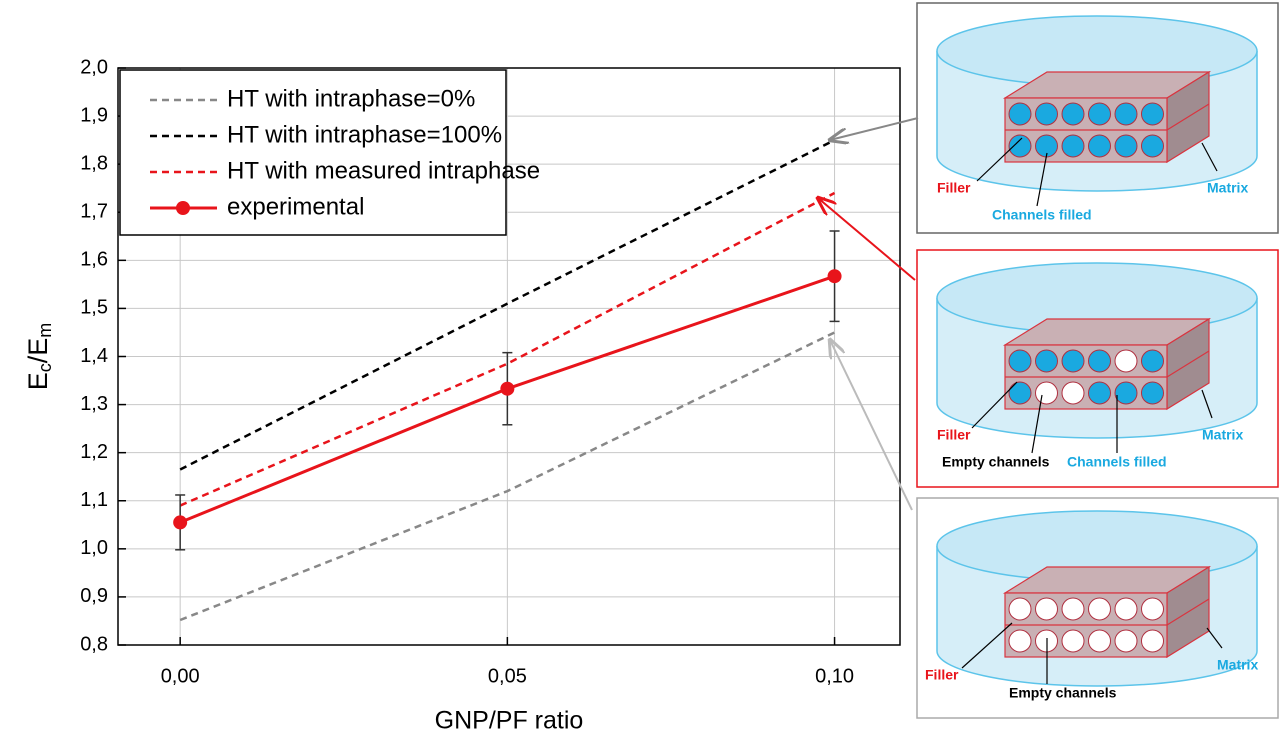  I want to click on y-tick-label: 1,8, so click(94, 163).